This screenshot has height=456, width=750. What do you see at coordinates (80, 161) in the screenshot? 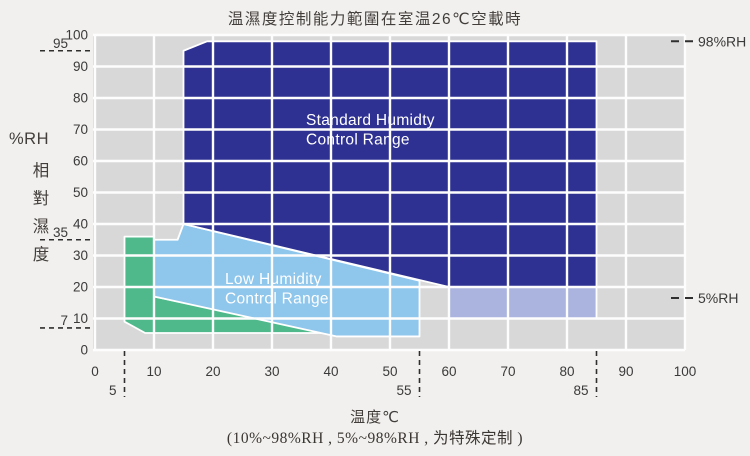
I see `y-tick-label: 60` at bounding box center [80, 161].